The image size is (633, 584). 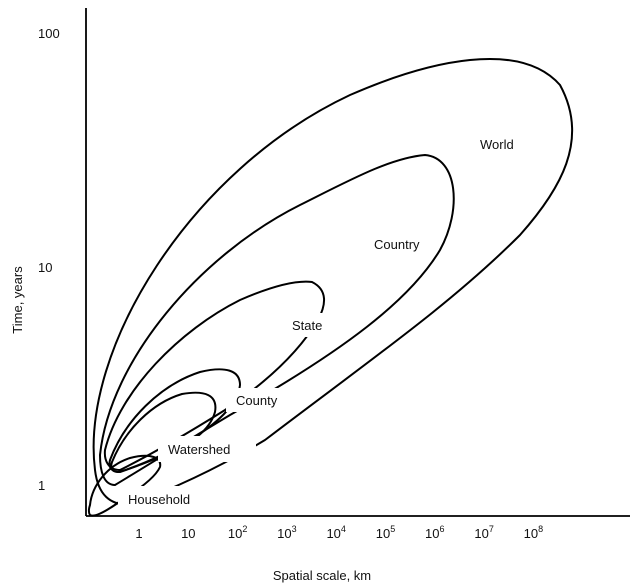 What do you see at coordinates (257, 400) in the screenshot?
I see `region-label-county: County` at bounding box center [257, 400].